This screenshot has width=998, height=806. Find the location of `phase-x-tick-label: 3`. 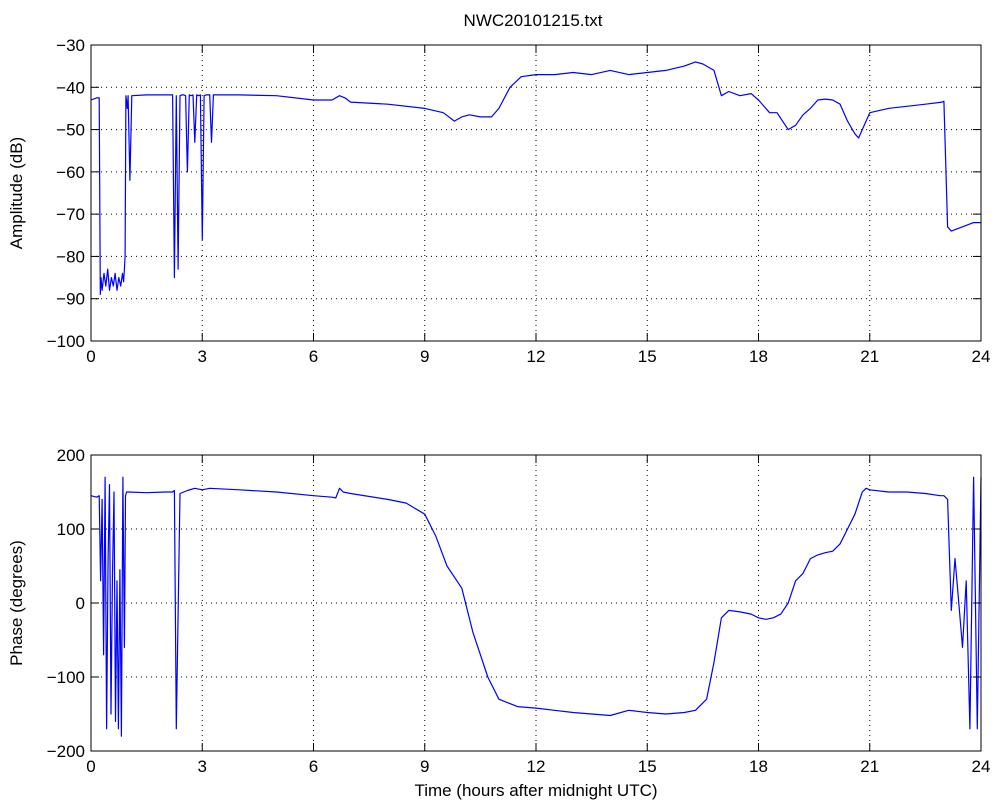

phase-x-tick-label: 3 is located at coordinates (202, 766).